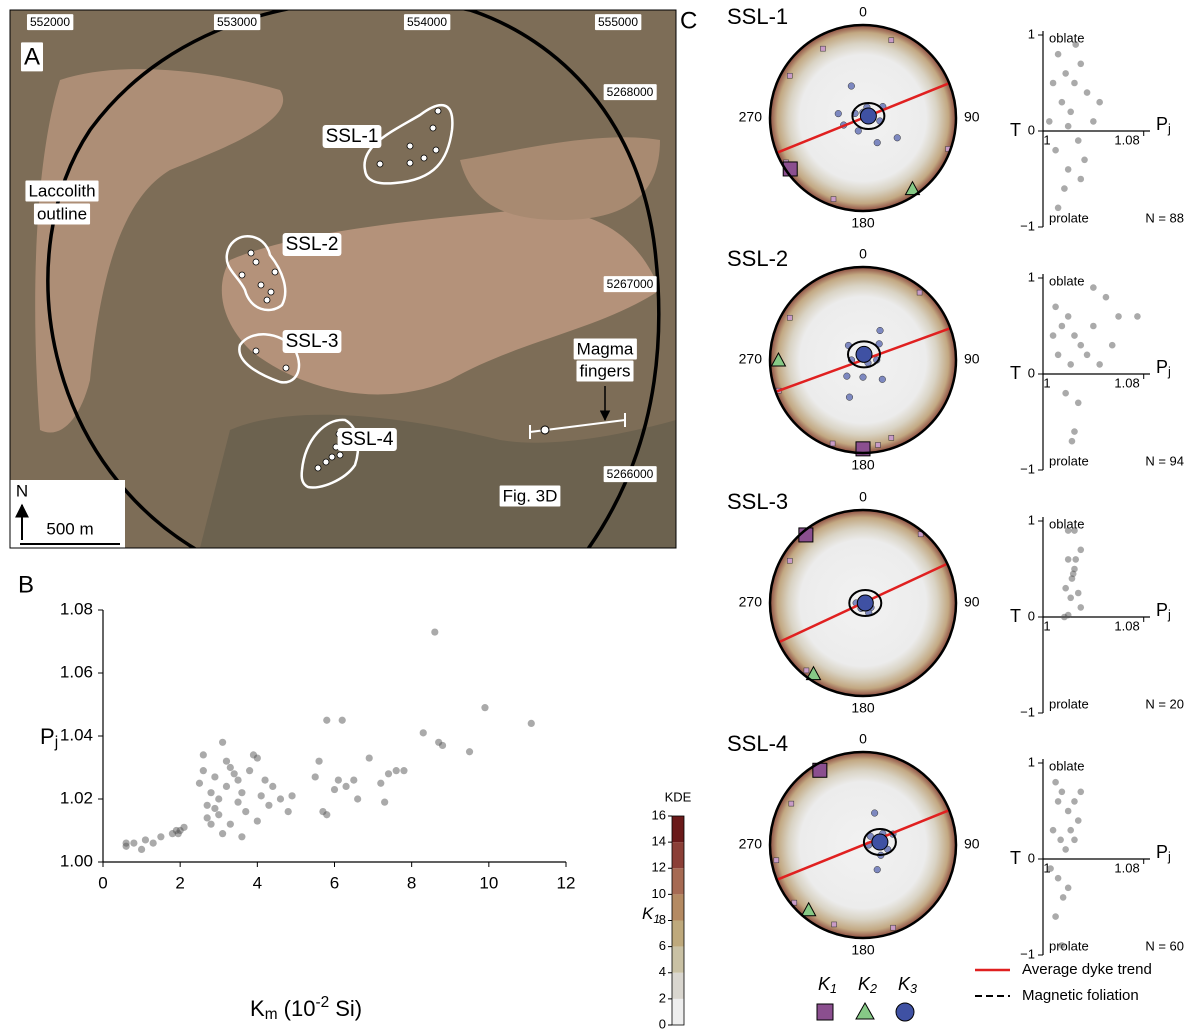 This screenshot has height=1035, width=1204. I want to click on legend-label: Magnetic foliation, so click(1080, 995).